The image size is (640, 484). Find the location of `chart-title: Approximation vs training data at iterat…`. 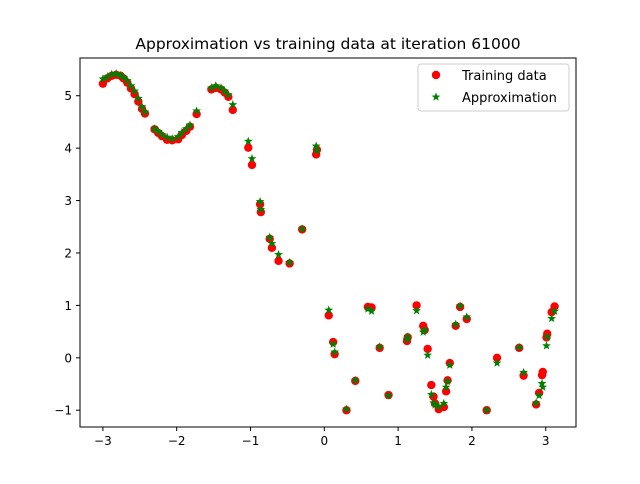

chart-title: Approximation vs training data at iterat… is located at coordinates (327, 44).